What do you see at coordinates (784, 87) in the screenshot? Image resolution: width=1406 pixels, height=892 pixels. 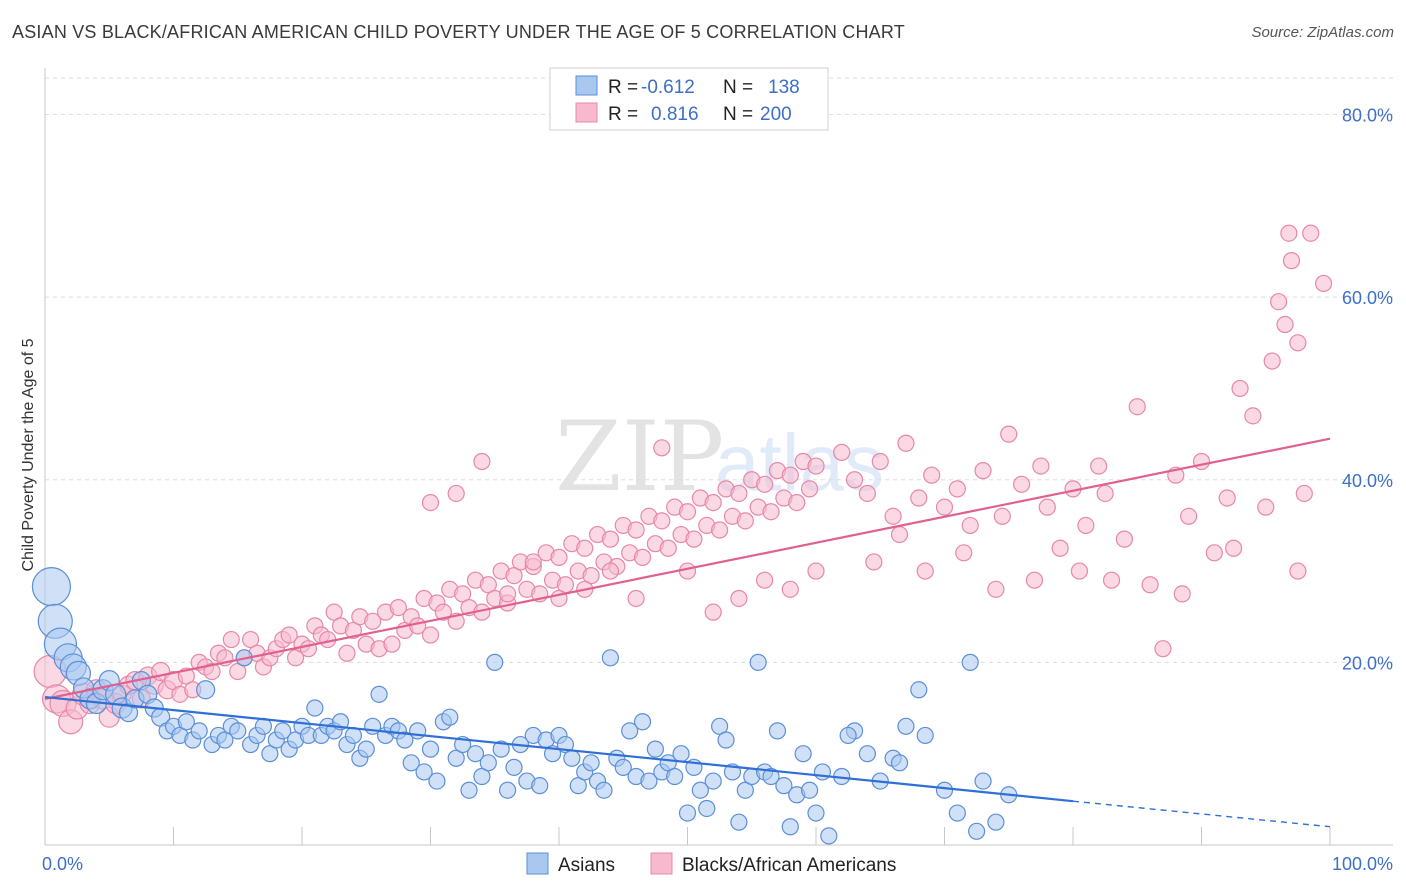 I see `stats-asian-n-value: 138` at bounding box center [784, 87].